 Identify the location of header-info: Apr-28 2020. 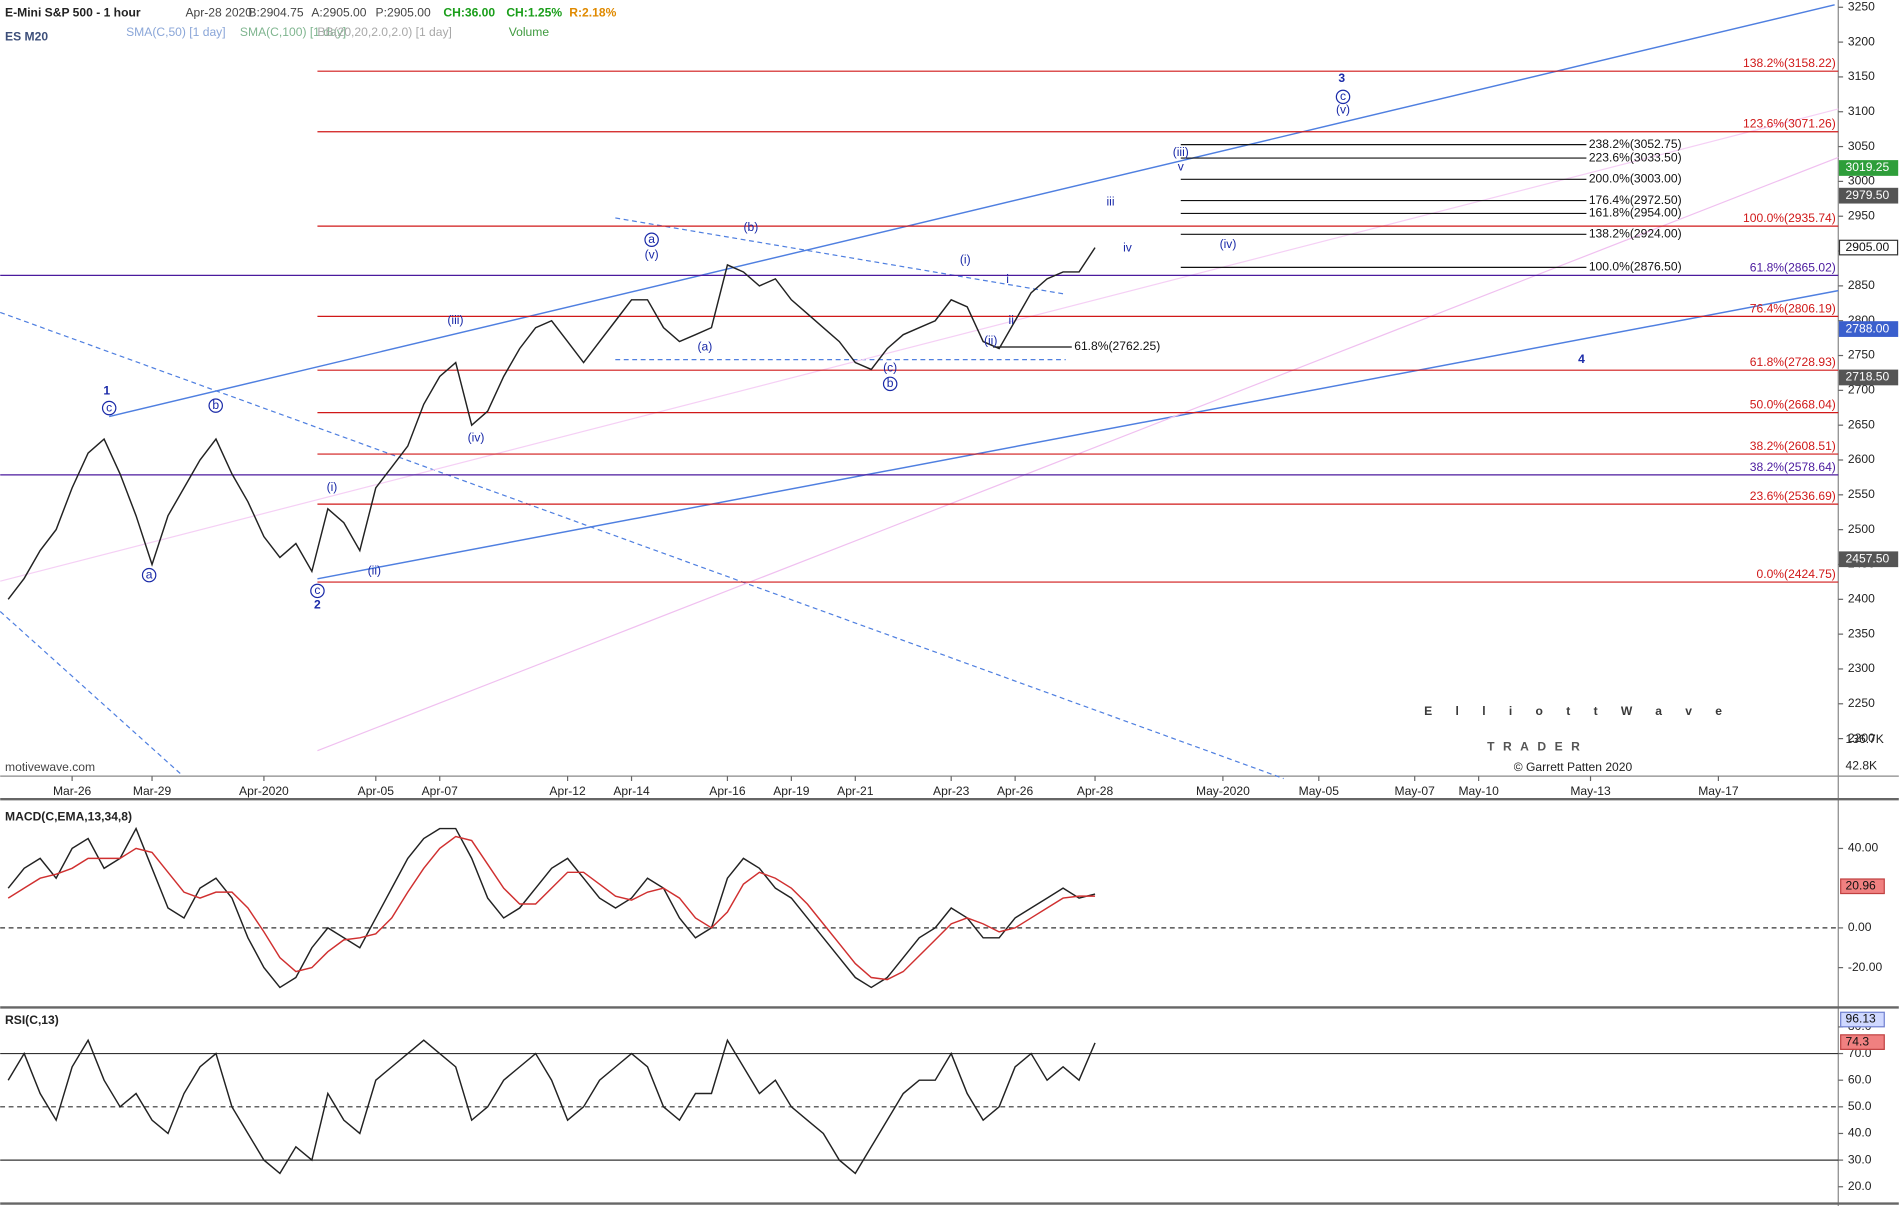
(218, 13).